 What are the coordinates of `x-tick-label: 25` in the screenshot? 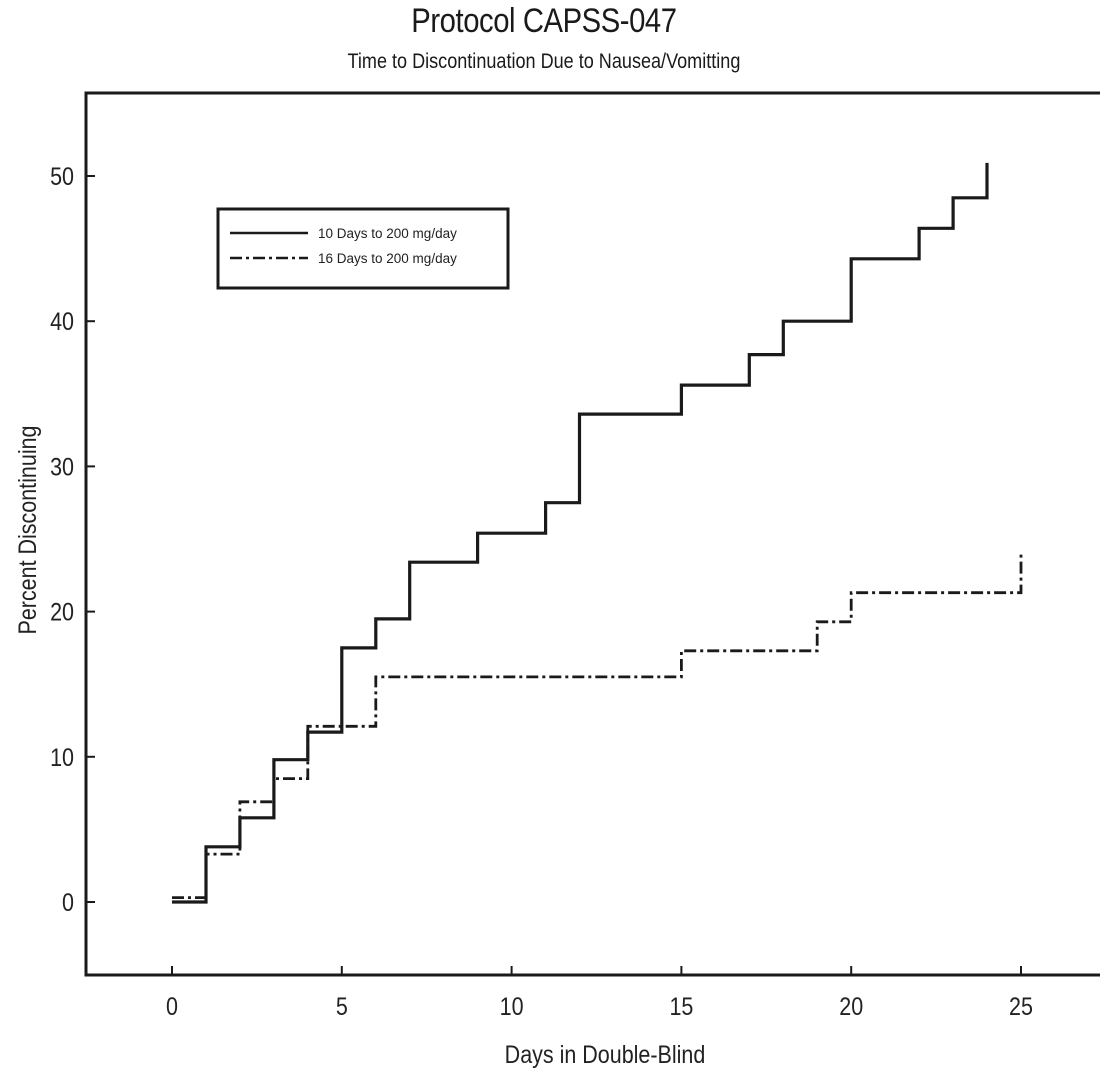 It's located at (1021, 1006).